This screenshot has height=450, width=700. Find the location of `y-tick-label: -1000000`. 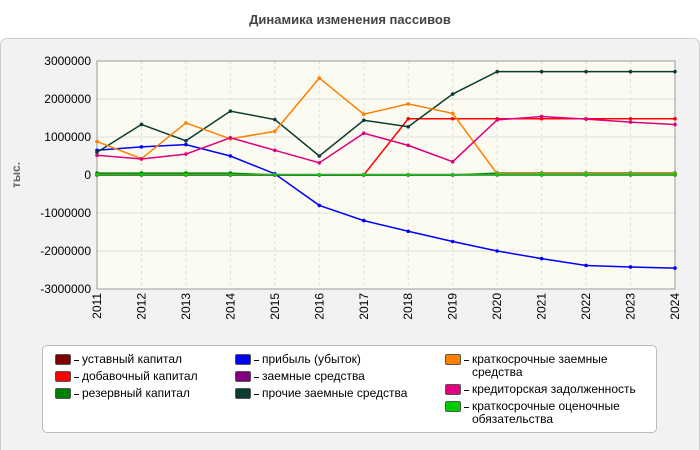

y-tick-label: -1000000 is located at coordinates (65, 213).